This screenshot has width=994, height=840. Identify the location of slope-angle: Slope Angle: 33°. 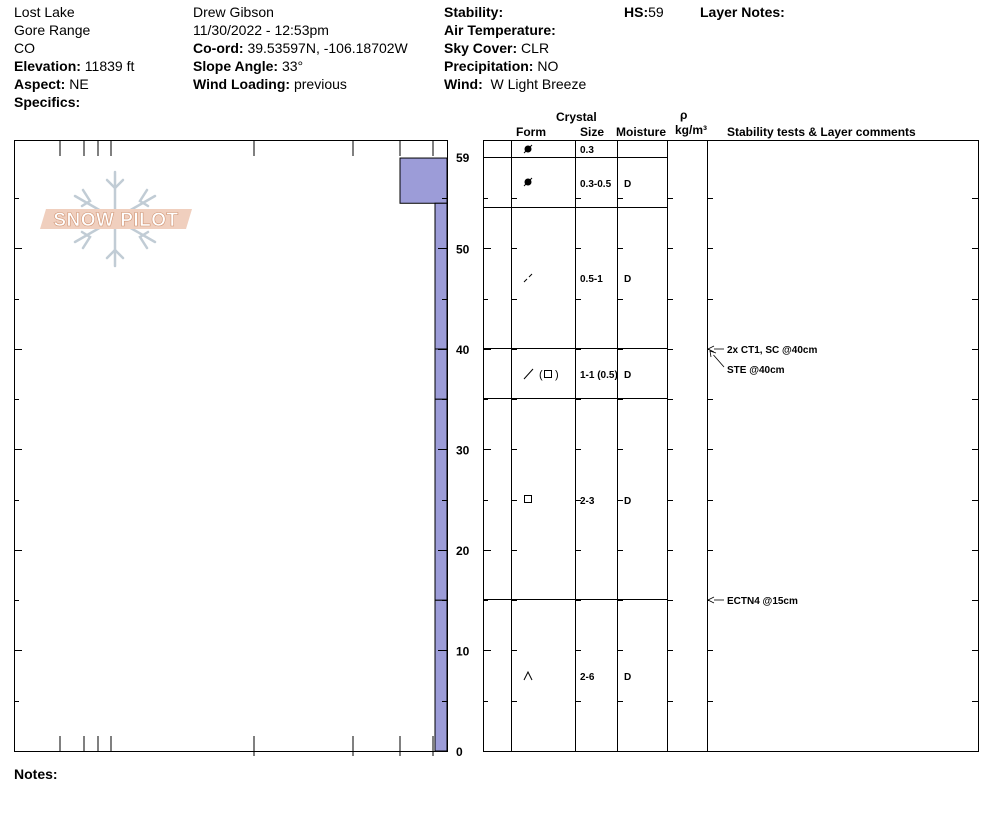
(248, 66).